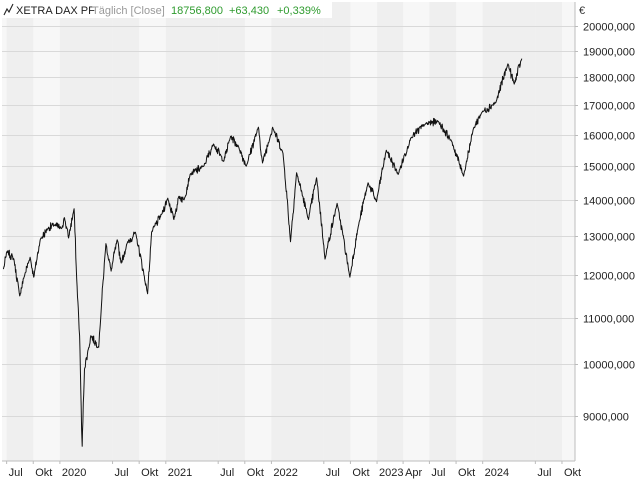  What do you see at coordinates (197, 11) in the screenshot?
I see `last-value: 18756,800` at bounding box center [197, 11].